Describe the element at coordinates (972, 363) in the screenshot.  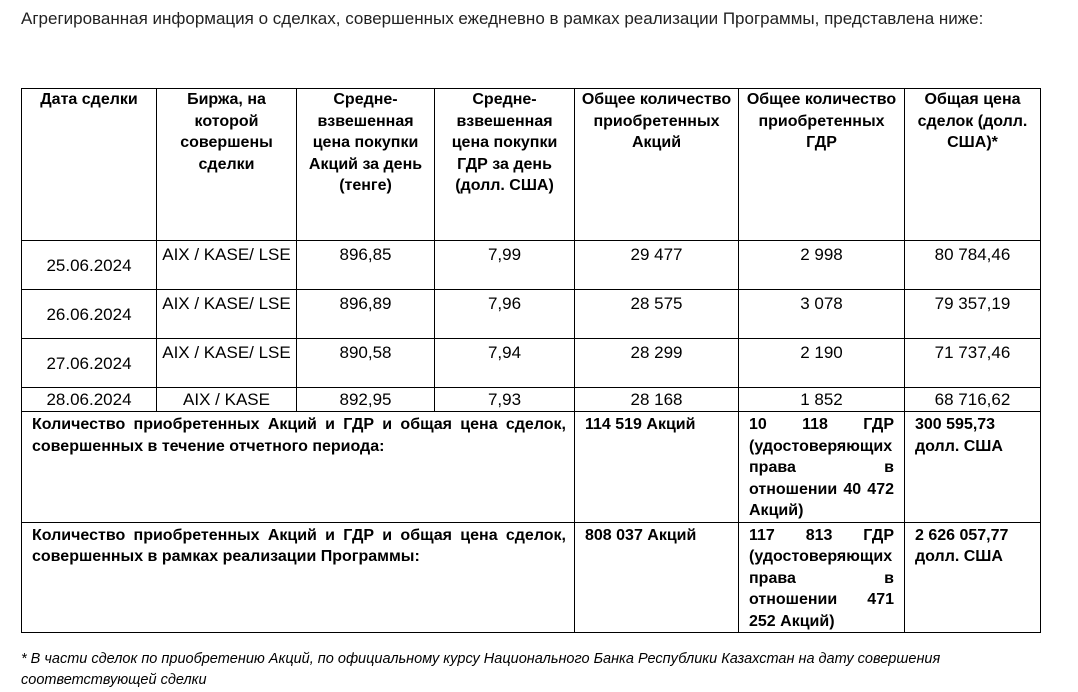
I see `cell-total-price: 71 737,46` at that location.